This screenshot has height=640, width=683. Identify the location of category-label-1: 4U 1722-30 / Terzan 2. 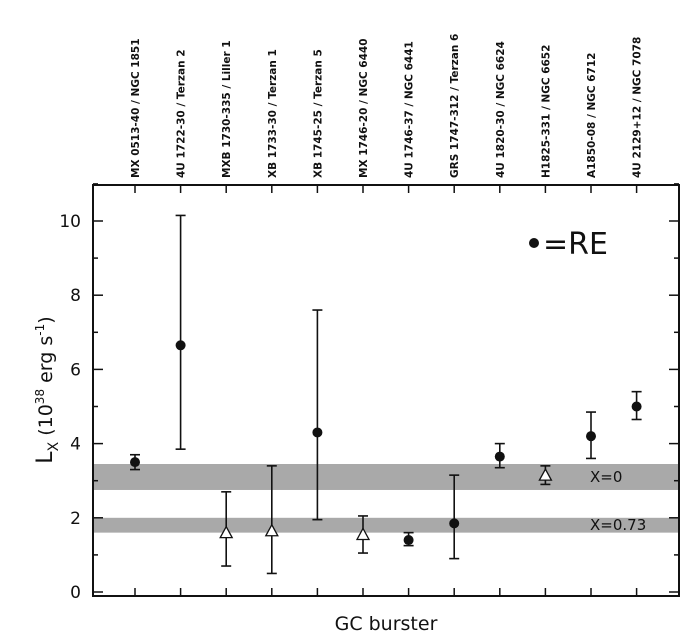
(182, 113).